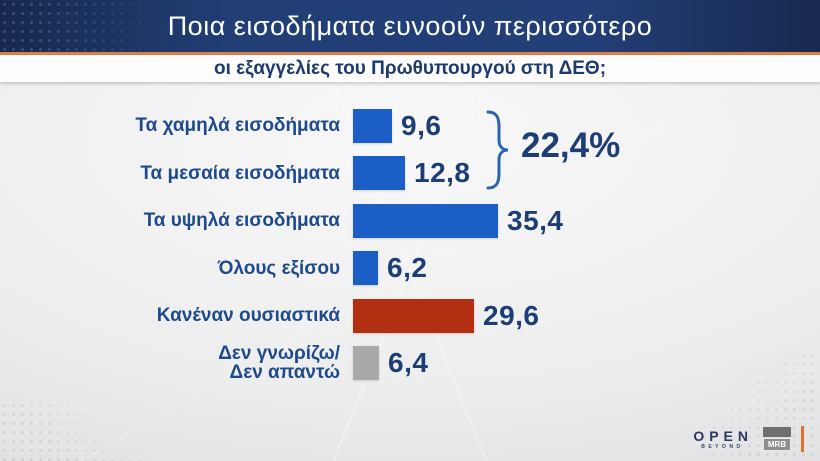 This screenshot has height=461, width=820. I want to click on page-subtitle: οι εξαγγελίες του Πρωθυπουργού στη ΔΕΘ;, so click(410, 68).